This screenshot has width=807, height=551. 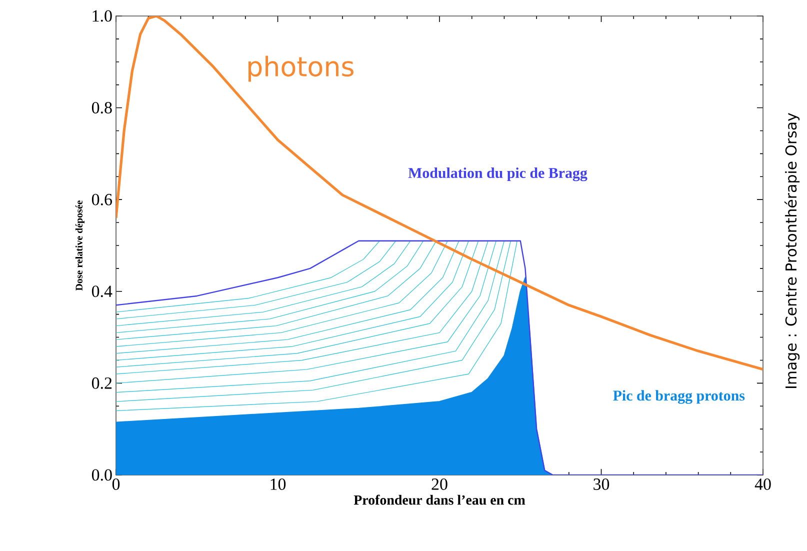 I want to click on x-tick-label: 20, so click(x=440, y=484).